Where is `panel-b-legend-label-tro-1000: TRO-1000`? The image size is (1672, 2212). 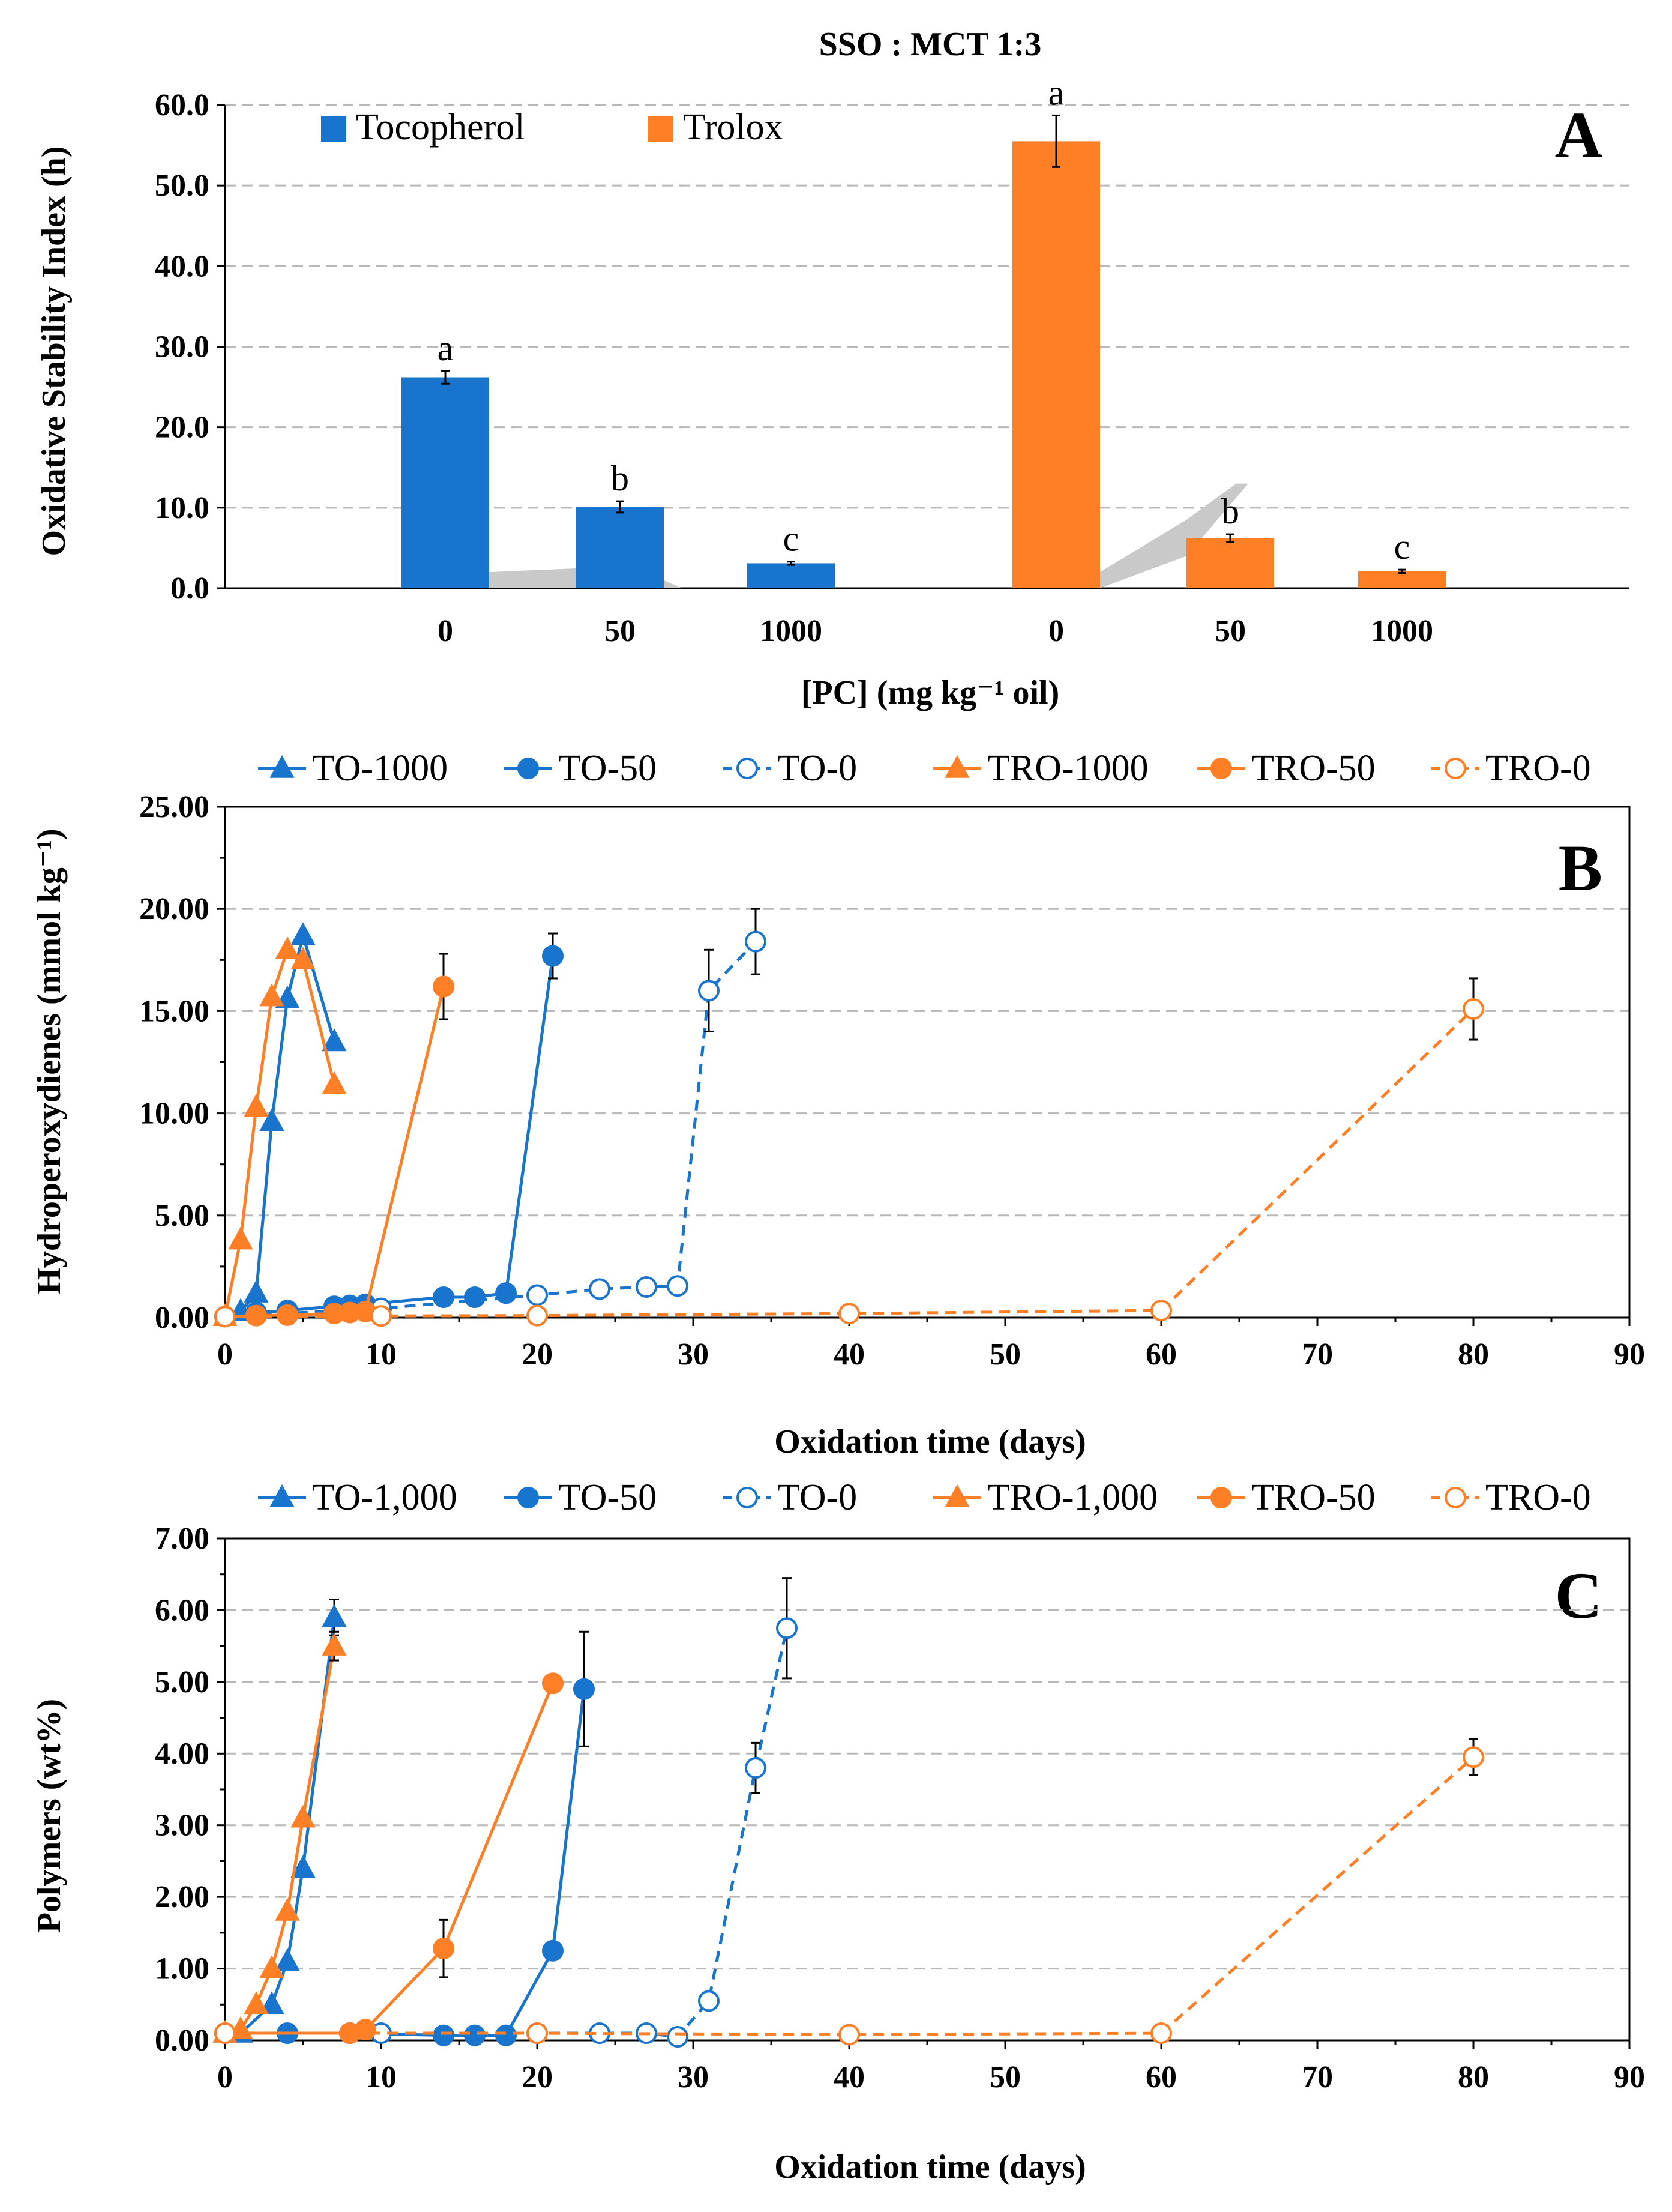
panel-b-legend-label-tro-1000: TRO-1000 is located at coordinates (1068, 768).